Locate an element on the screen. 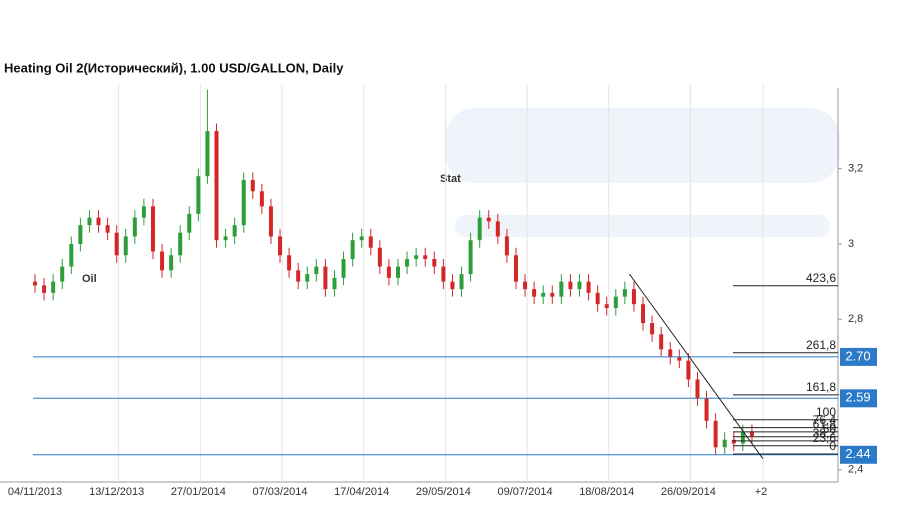  x-tick-label: 09/07/2014 is located at coordinates (525, 492).